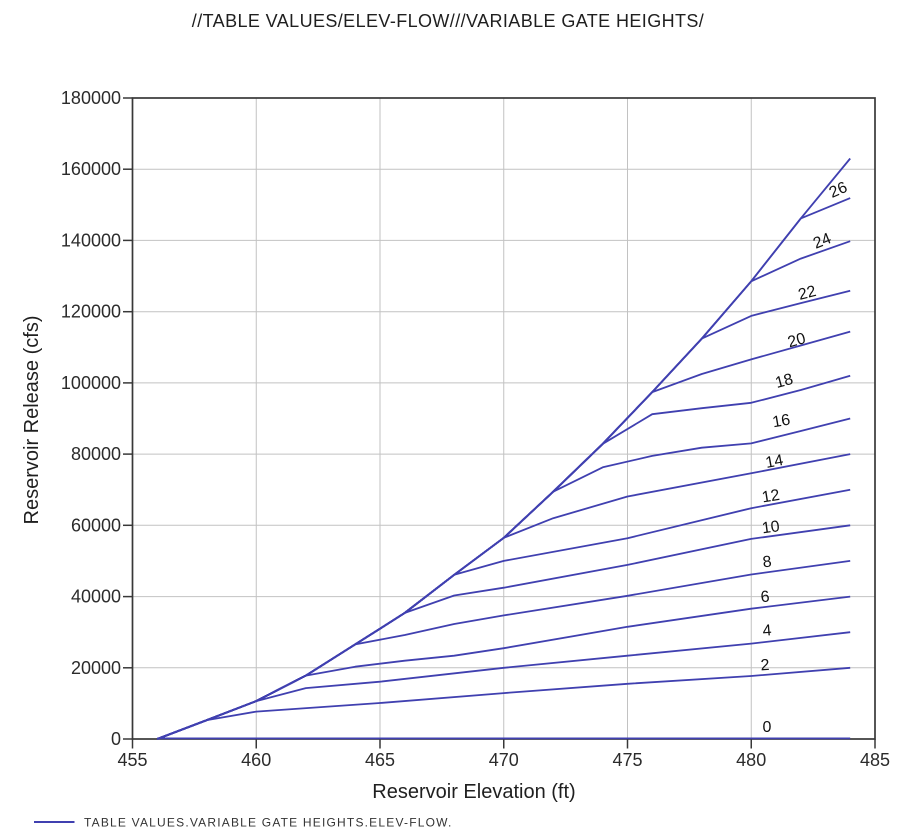 The height and width of the screenshot is (840, 900). What do you see at coordinates (765, 597) in the screenshot?
I see `svg-text: 6` at bounding box center [765, 597].